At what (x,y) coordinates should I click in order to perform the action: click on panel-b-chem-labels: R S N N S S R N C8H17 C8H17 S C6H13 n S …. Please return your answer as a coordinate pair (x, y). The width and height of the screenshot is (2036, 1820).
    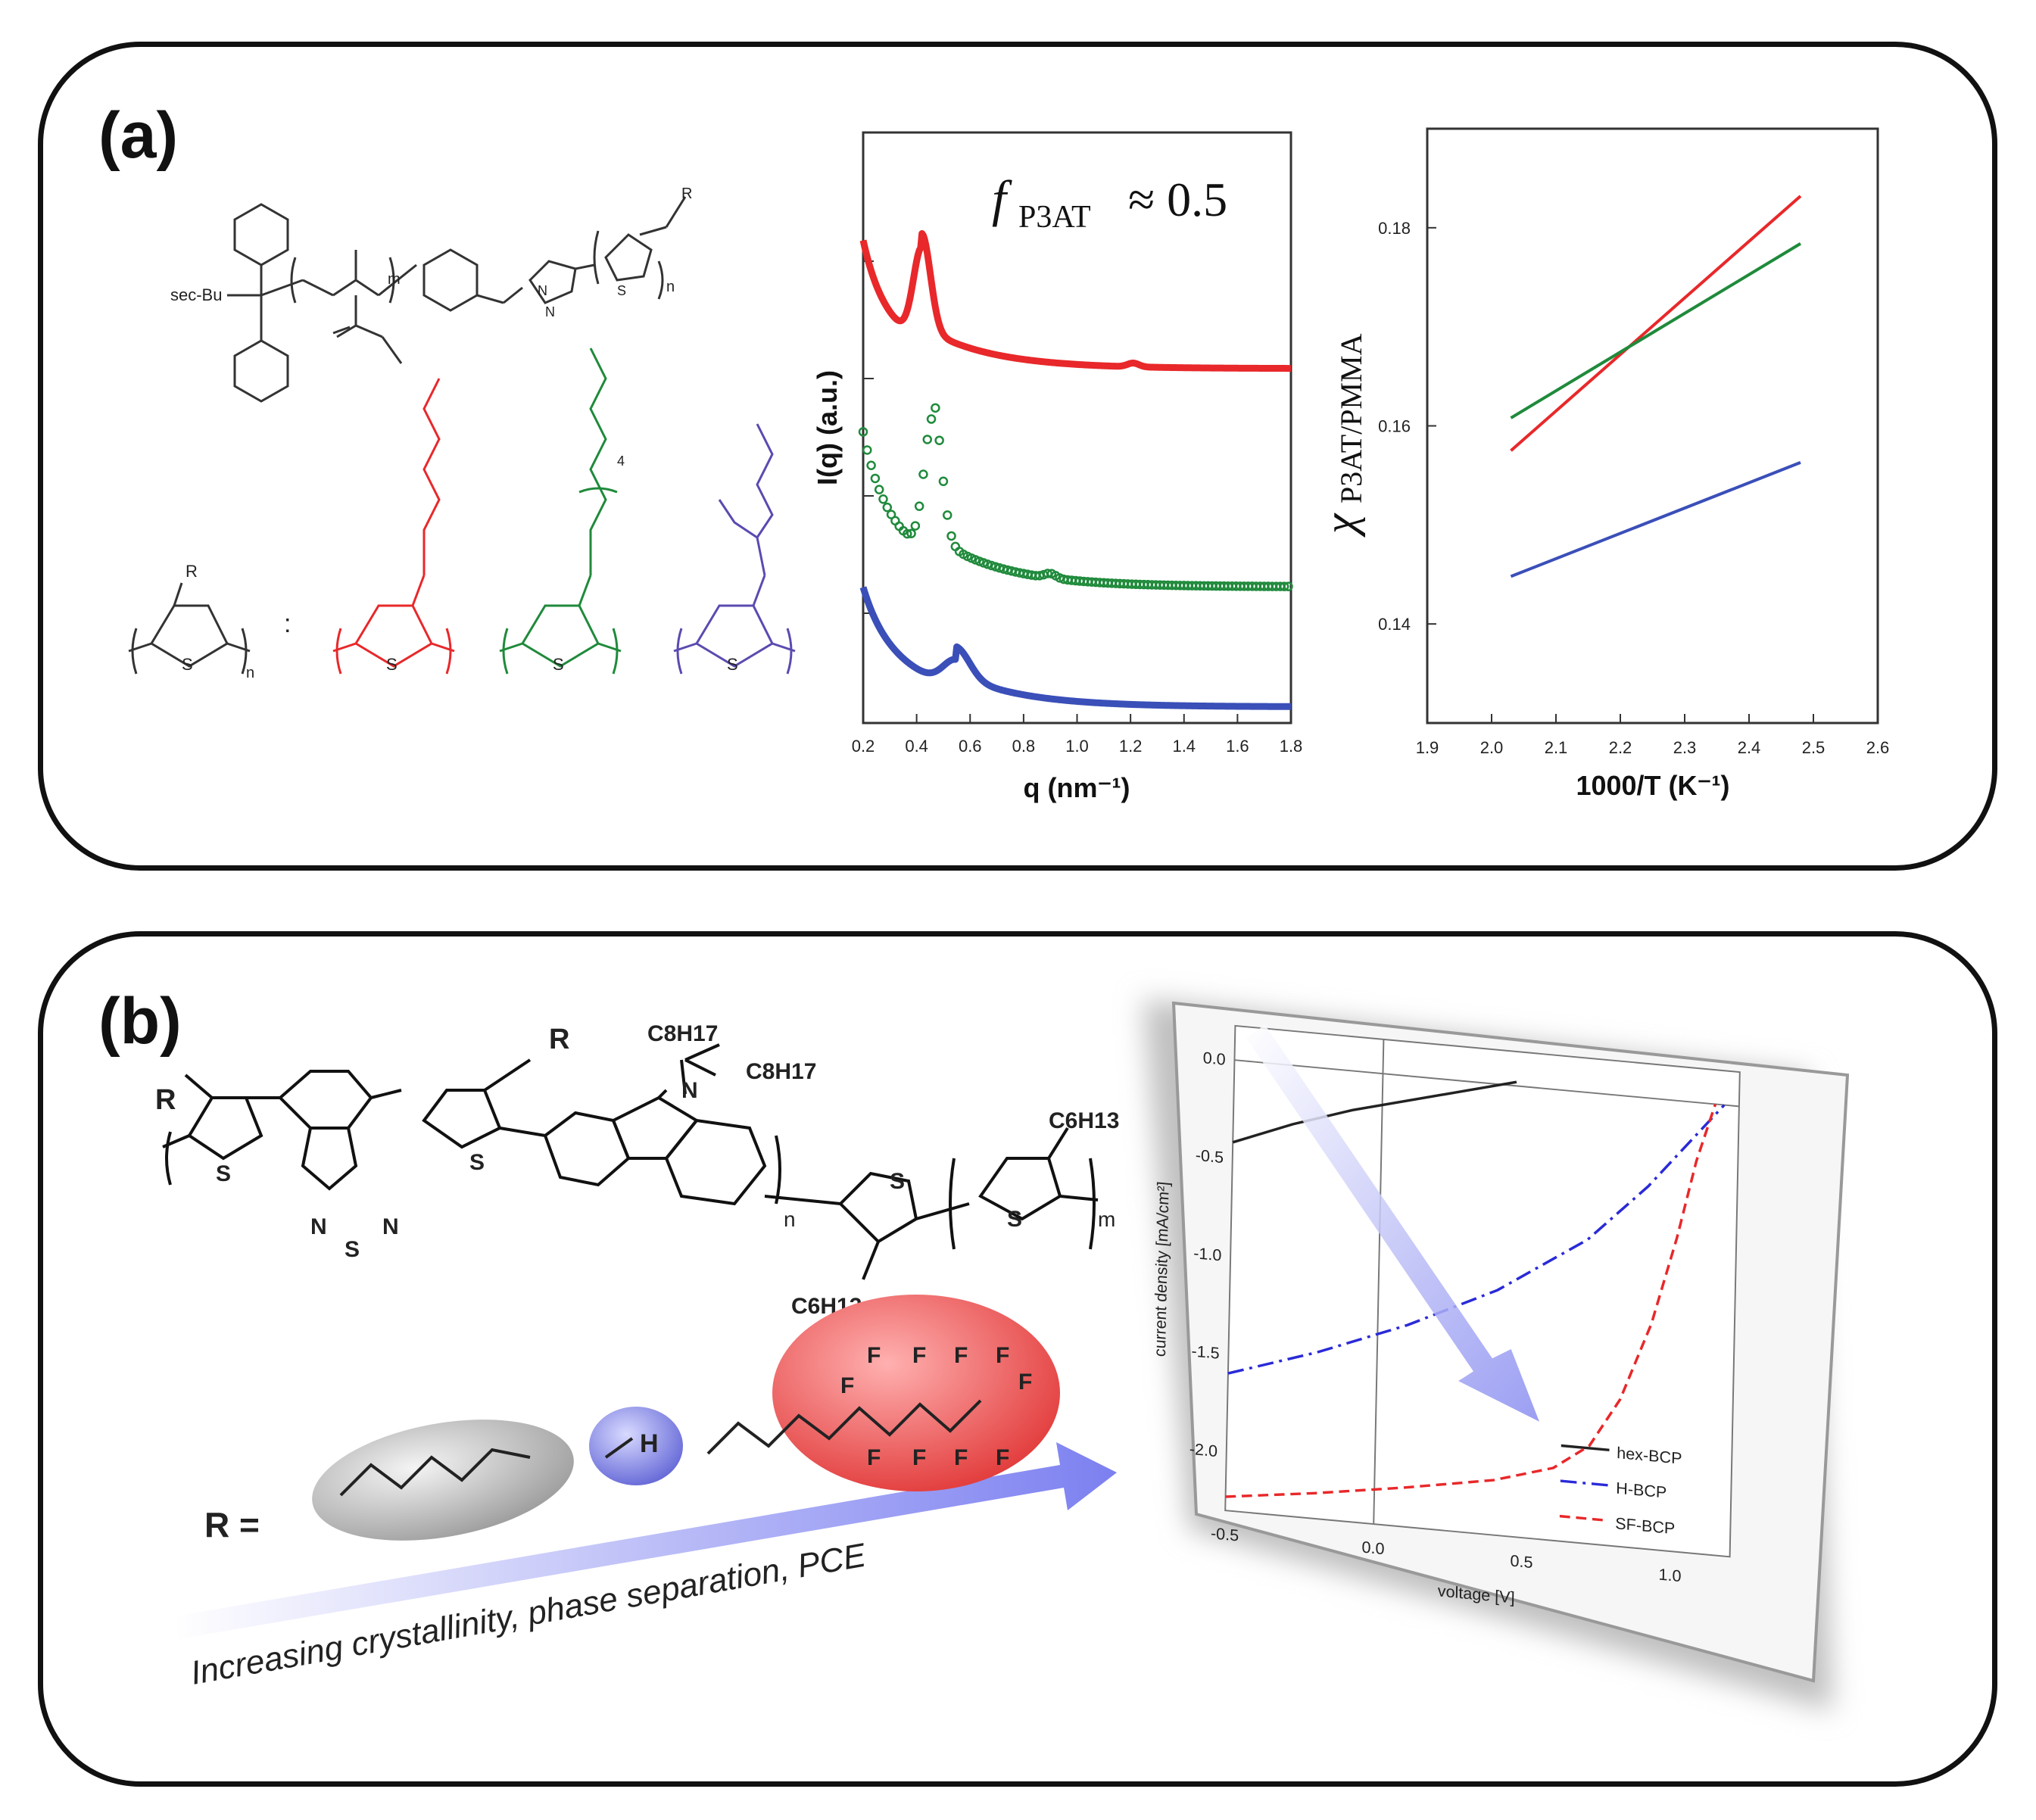
    Looking at the image, I should click on (637, 1170).